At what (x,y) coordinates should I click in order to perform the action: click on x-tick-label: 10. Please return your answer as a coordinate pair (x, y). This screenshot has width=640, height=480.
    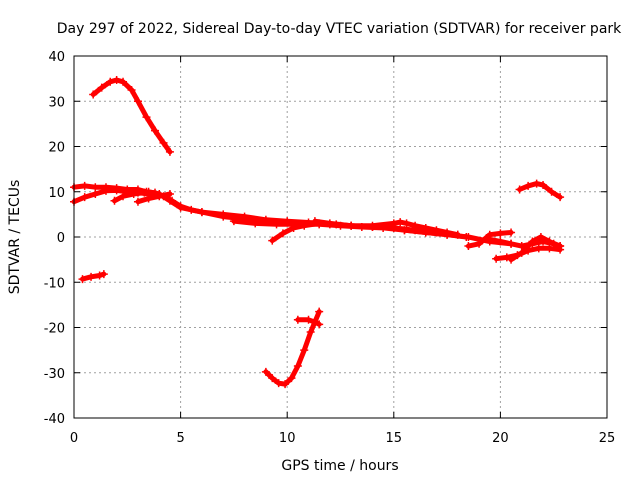
    Looking at the image, I should click on (287, 438).